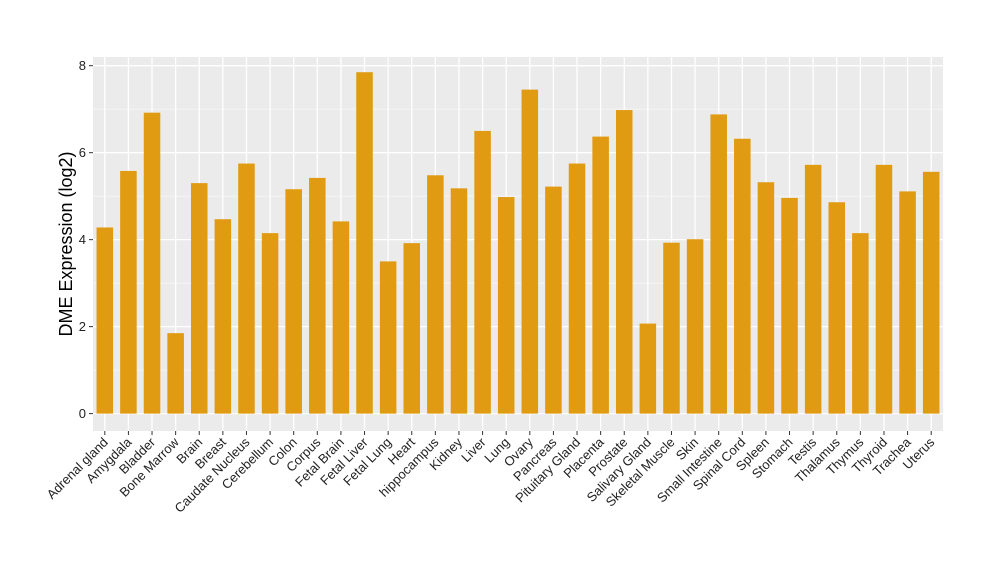 The height and width of the screenshot is (580, 1000). I want to click on y-axis: 0 2 4 6 8, so click(86, 239).